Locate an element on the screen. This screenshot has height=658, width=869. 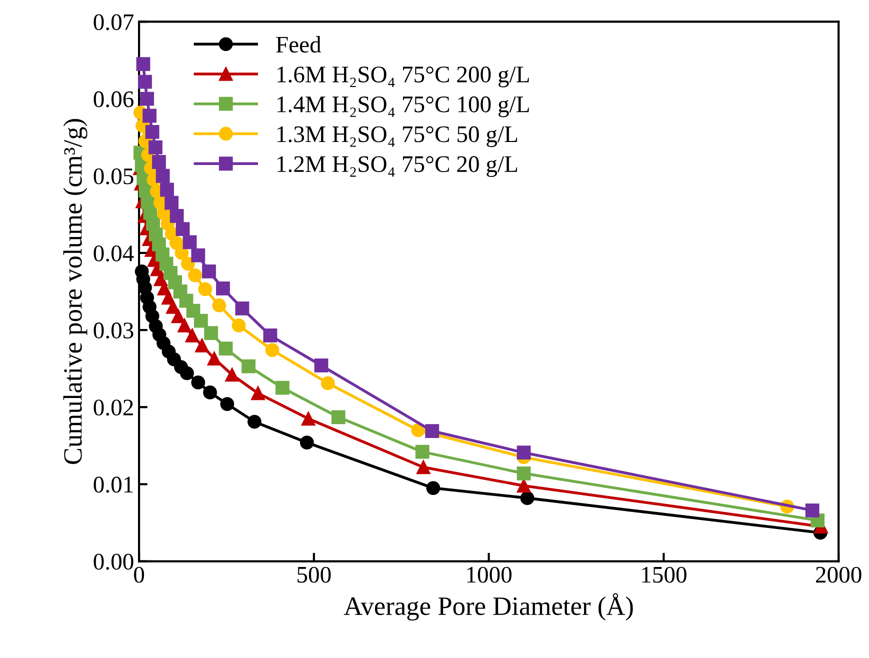
x-tick-label: 1000 is located at coordinates (489, 574).